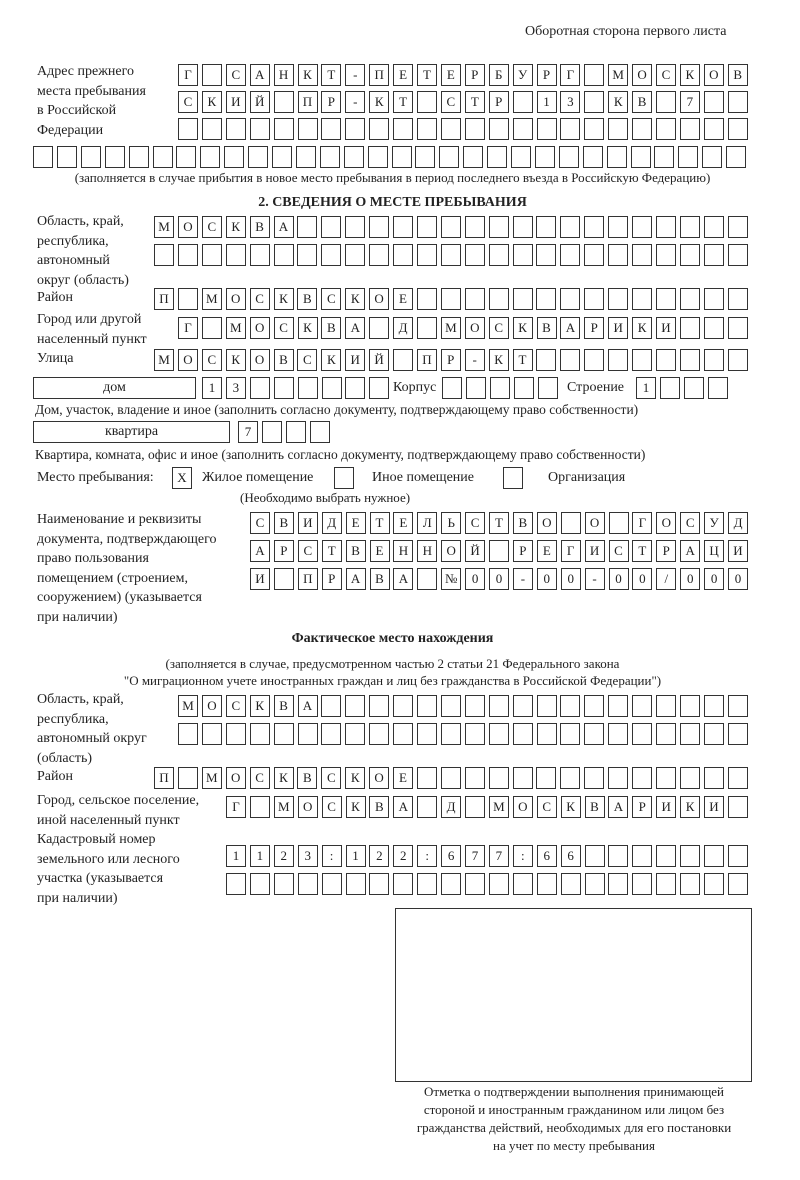  What do you see at coordinates (379, 856) in the screenshot?
I see `char-cell: 2` at bounding box center [379, 856].